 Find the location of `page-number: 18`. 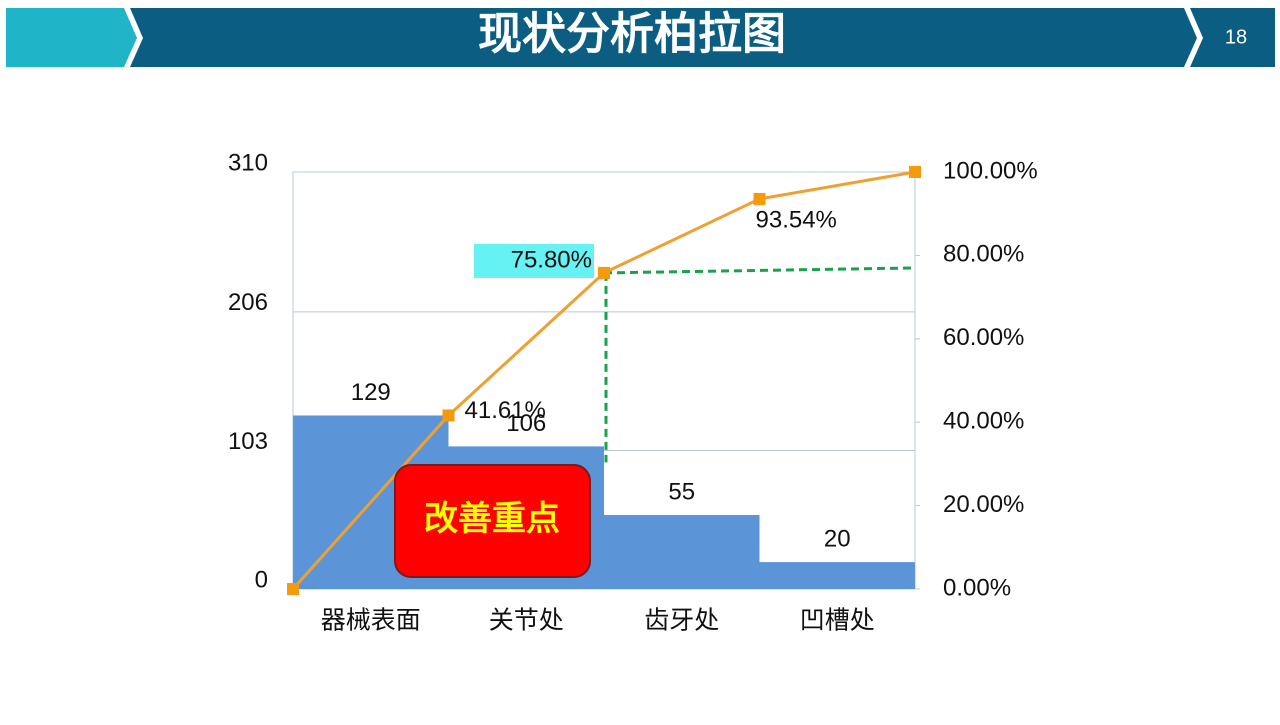

page-number: 18 is located at coordinates (1236, 37).